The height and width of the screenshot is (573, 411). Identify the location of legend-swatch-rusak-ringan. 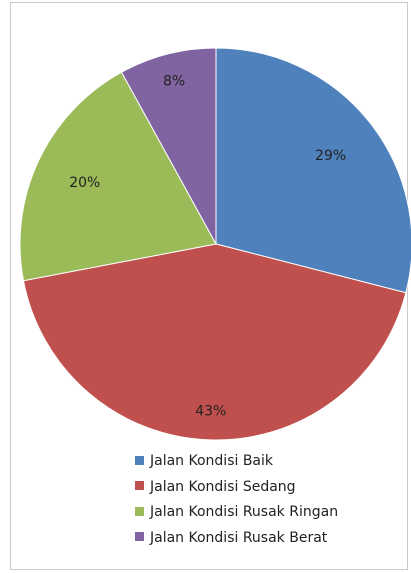
(139, 511).